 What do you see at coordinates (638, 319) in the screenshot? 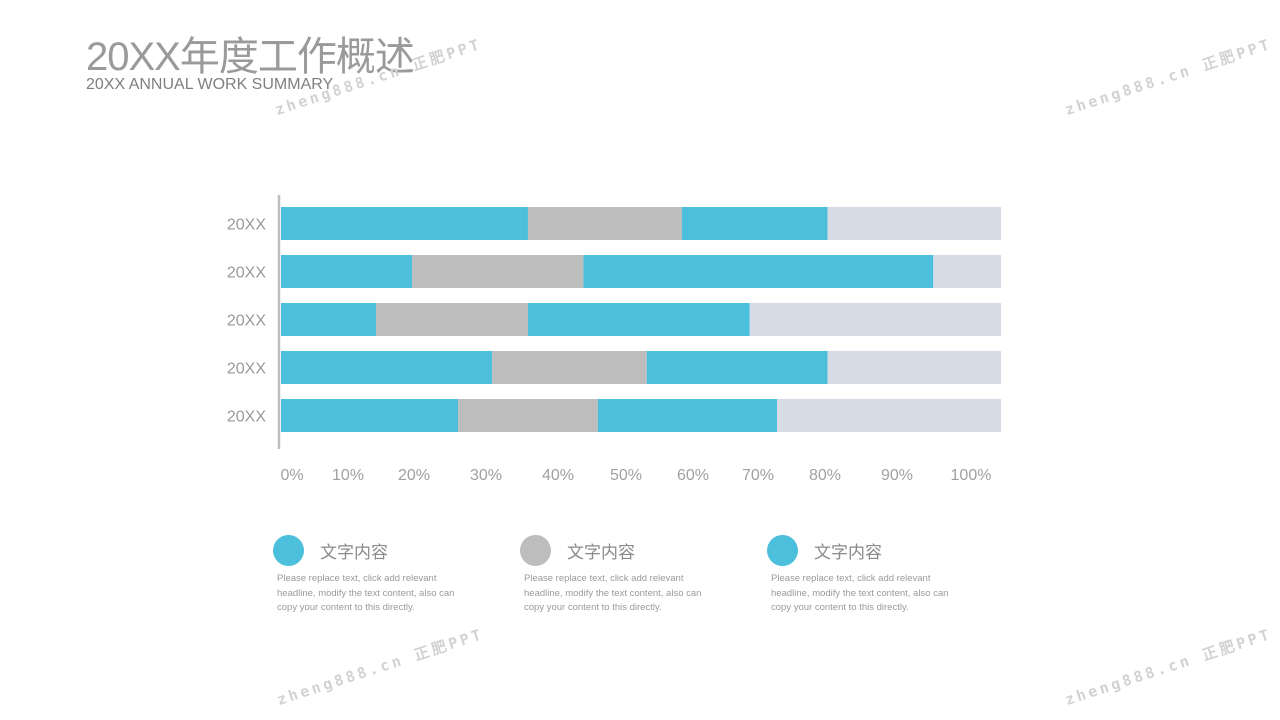
I see `bar-segment-row3-s3` at bounding box center [638, 319].